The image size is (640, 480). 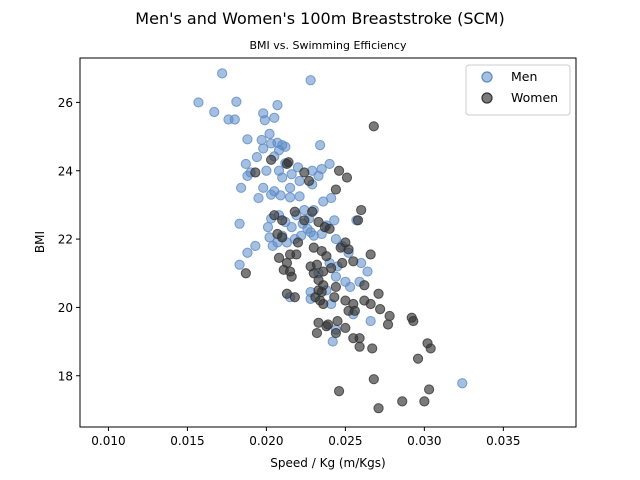 I want to click on y-tick-label: 26, so click(x=65, y=103).